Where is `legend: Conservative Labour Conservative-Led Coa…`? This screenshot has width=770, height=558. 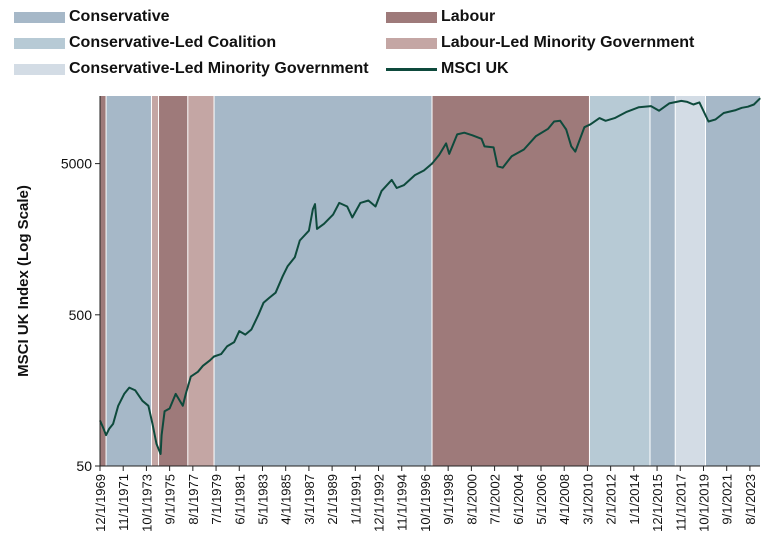
legend: Conservative Labour Conservative-Led Coa… is located at coordinates (364, 46).